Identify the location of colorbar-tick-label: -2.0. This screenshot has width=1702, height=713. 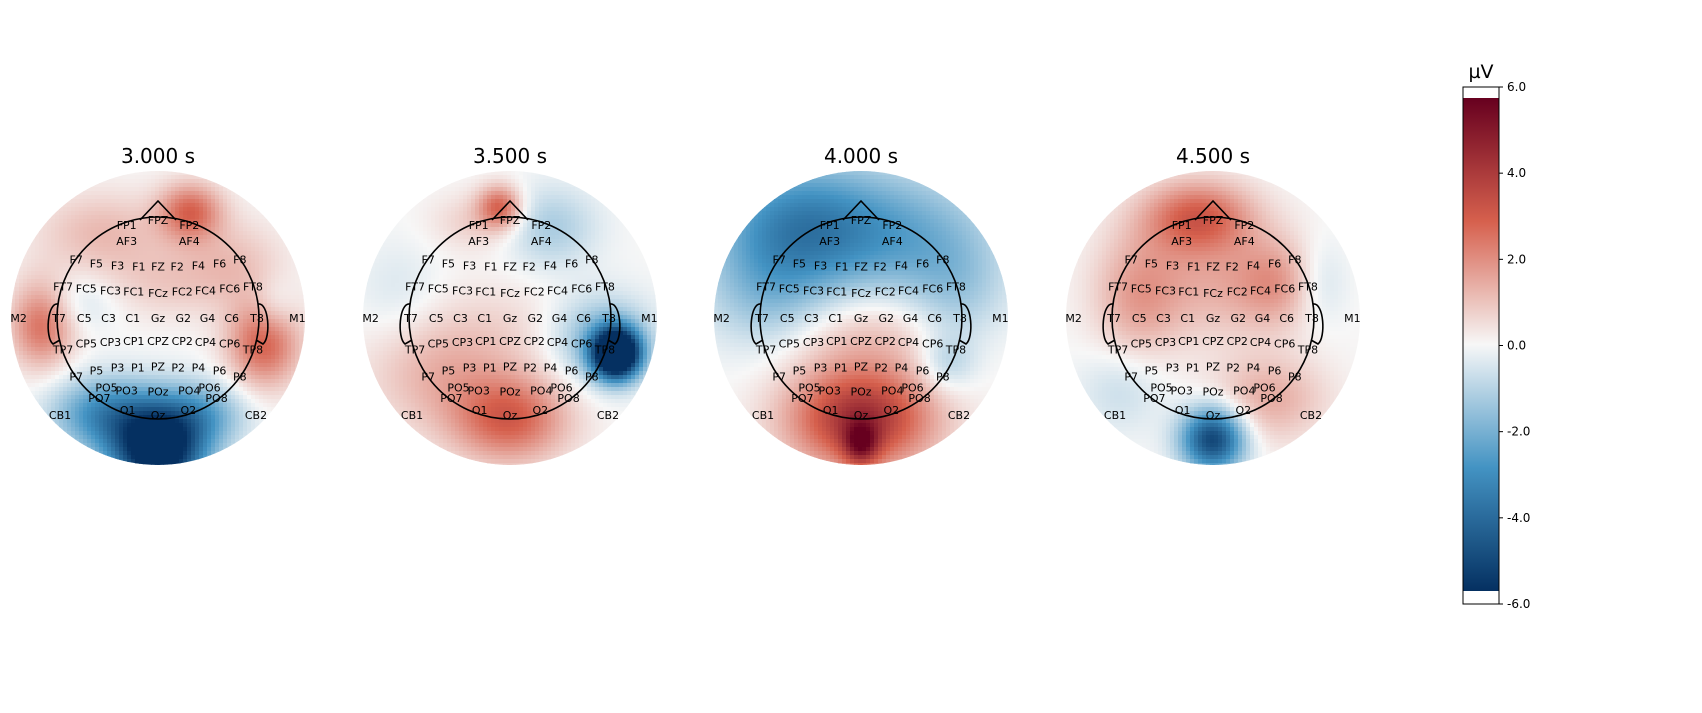
(1518, 432).